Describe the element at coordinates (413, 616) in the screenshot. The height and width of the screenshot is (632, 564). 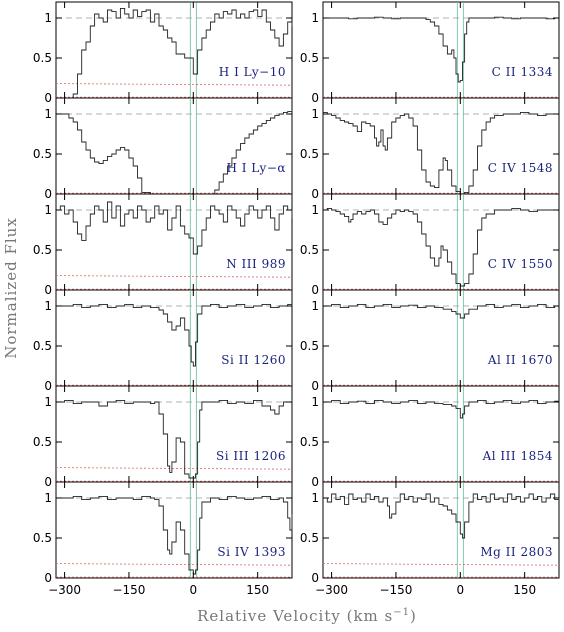
I see `x-axis-title-close: )` at that location.